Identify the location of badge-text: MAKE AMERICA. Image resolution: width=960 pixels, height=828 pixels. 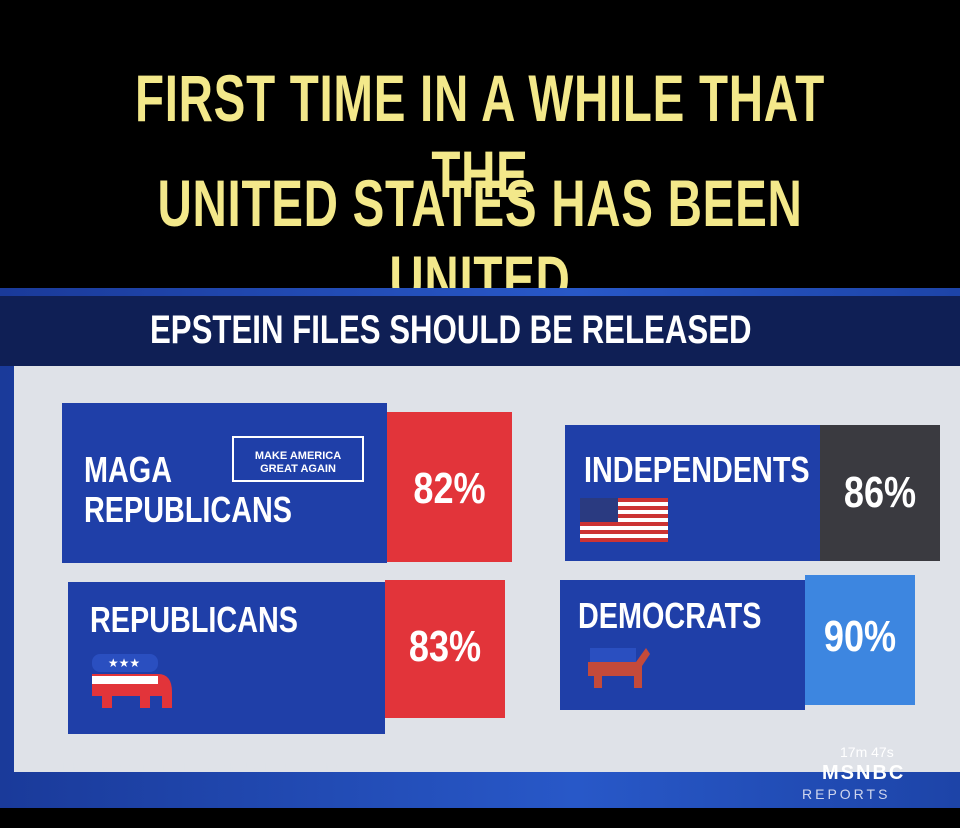
(298, 456).